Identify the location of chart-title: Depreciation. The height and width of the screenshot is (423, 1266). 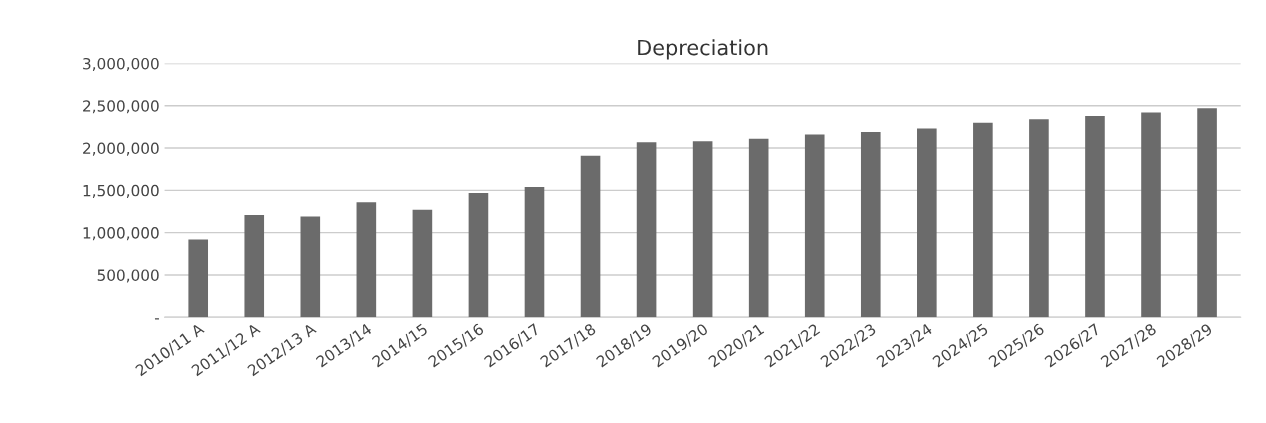
(703, 49).